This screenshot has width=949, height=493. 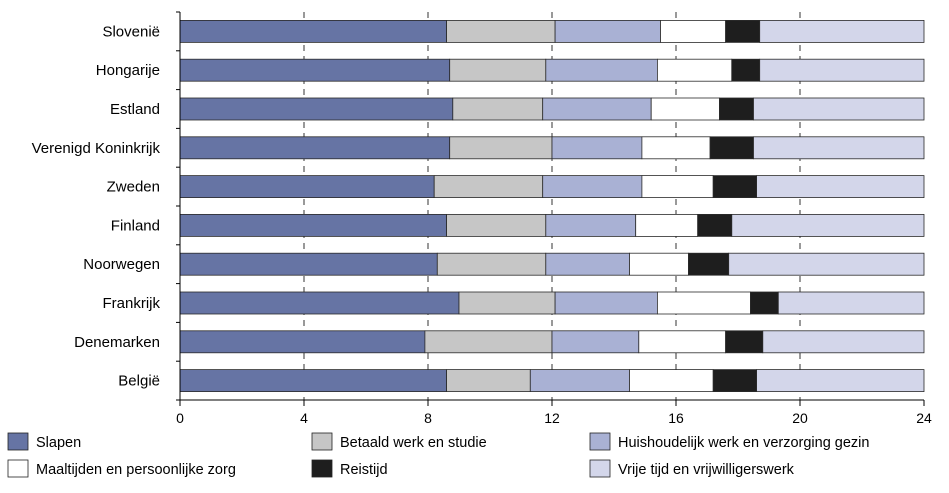 What do you see at coordinates (498, 70) in the screenshot?
I see `bar-hongarije-betaald-werk-en-studie` at bounding box center [498, 70].